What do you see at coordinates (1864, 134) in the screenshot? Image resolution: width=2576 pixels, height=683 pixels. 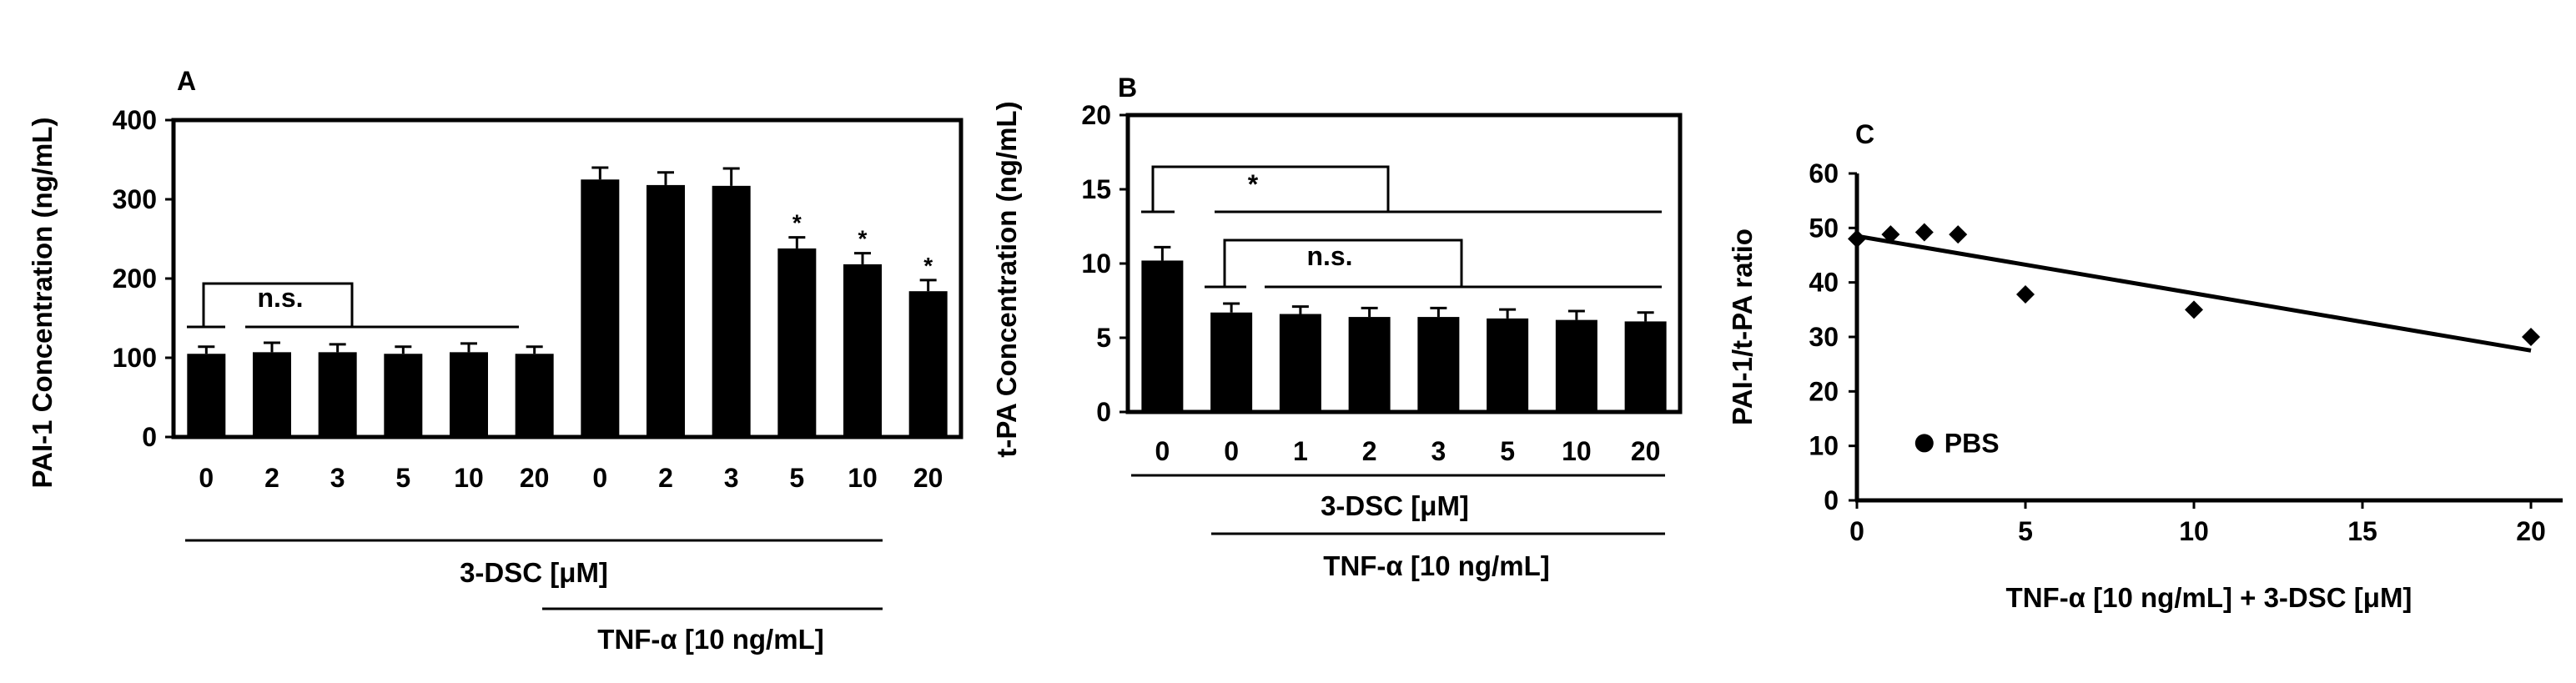 I see `panel-c-letter: C` at bounding box center [1864, 134].